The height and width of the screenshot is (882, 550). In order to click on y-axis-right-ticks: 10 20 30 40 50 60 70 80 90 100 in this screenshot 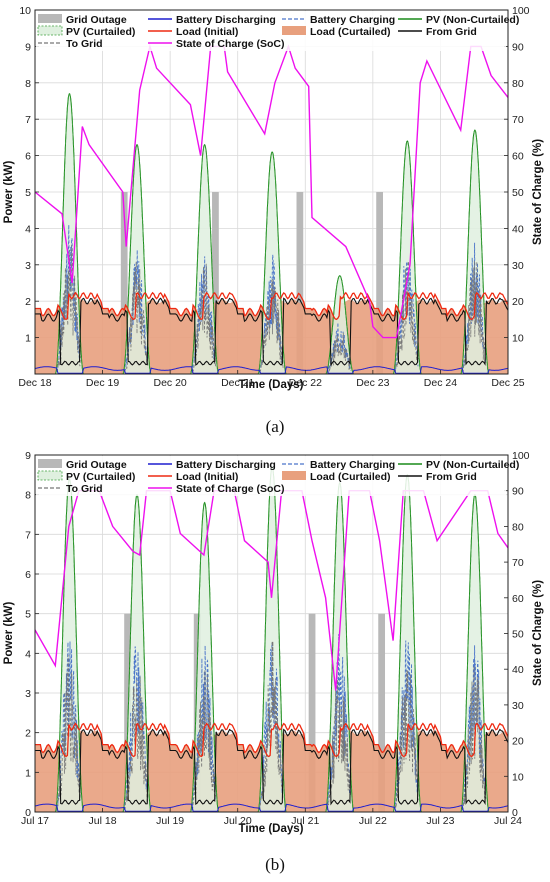, I will do `click(517, 175)`.